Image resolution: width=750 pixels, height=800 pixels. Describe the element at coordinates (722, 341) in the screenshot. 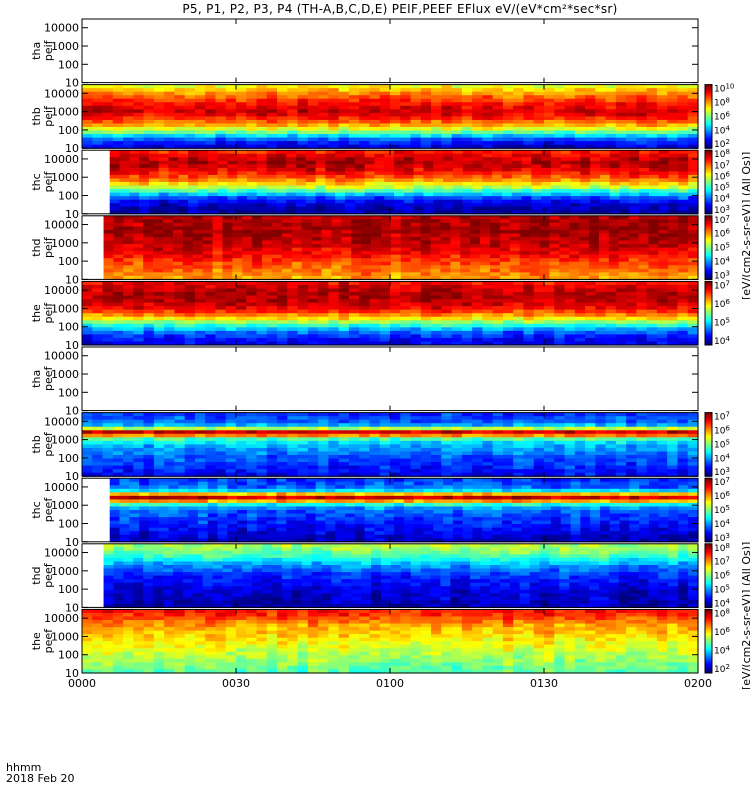

I see `colorbar-tick-label: 104` at that location.